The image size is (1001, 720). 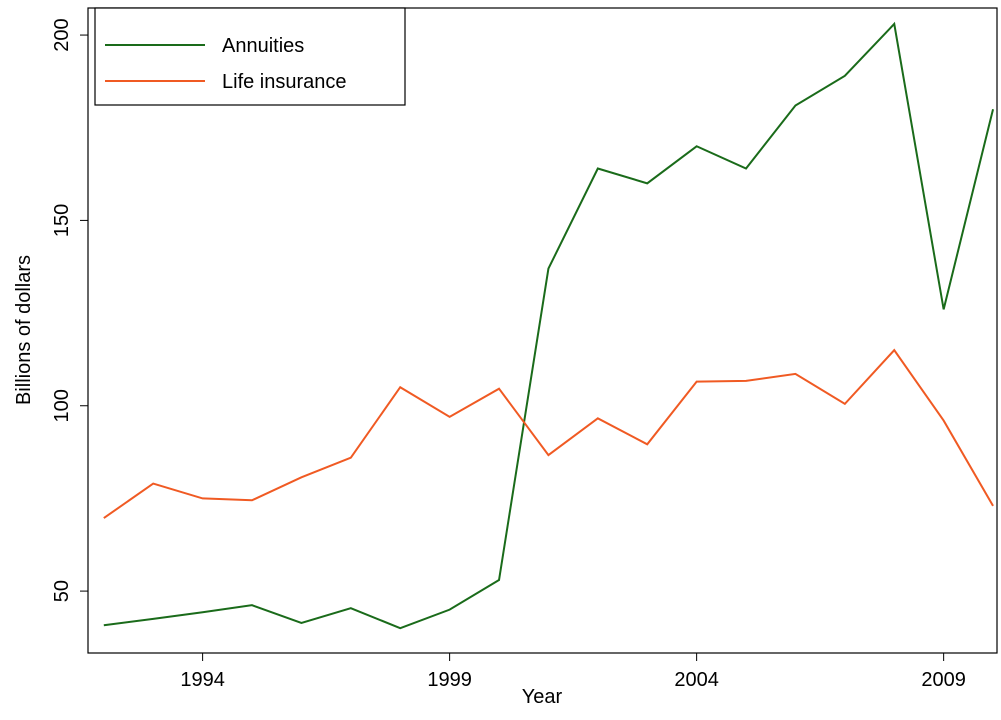 I want to click on x-axis-label: Year, so click(x=542, y=697).